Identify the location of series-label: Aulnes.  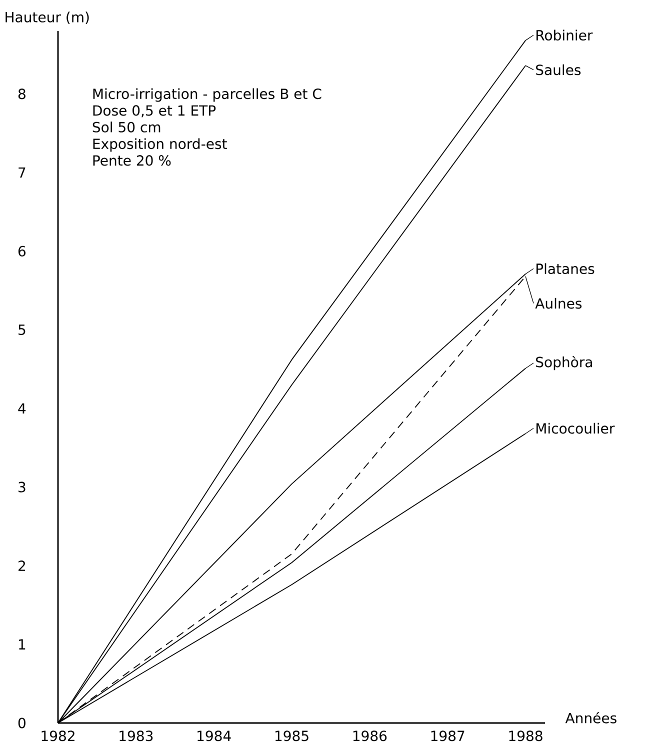
(558, 303).